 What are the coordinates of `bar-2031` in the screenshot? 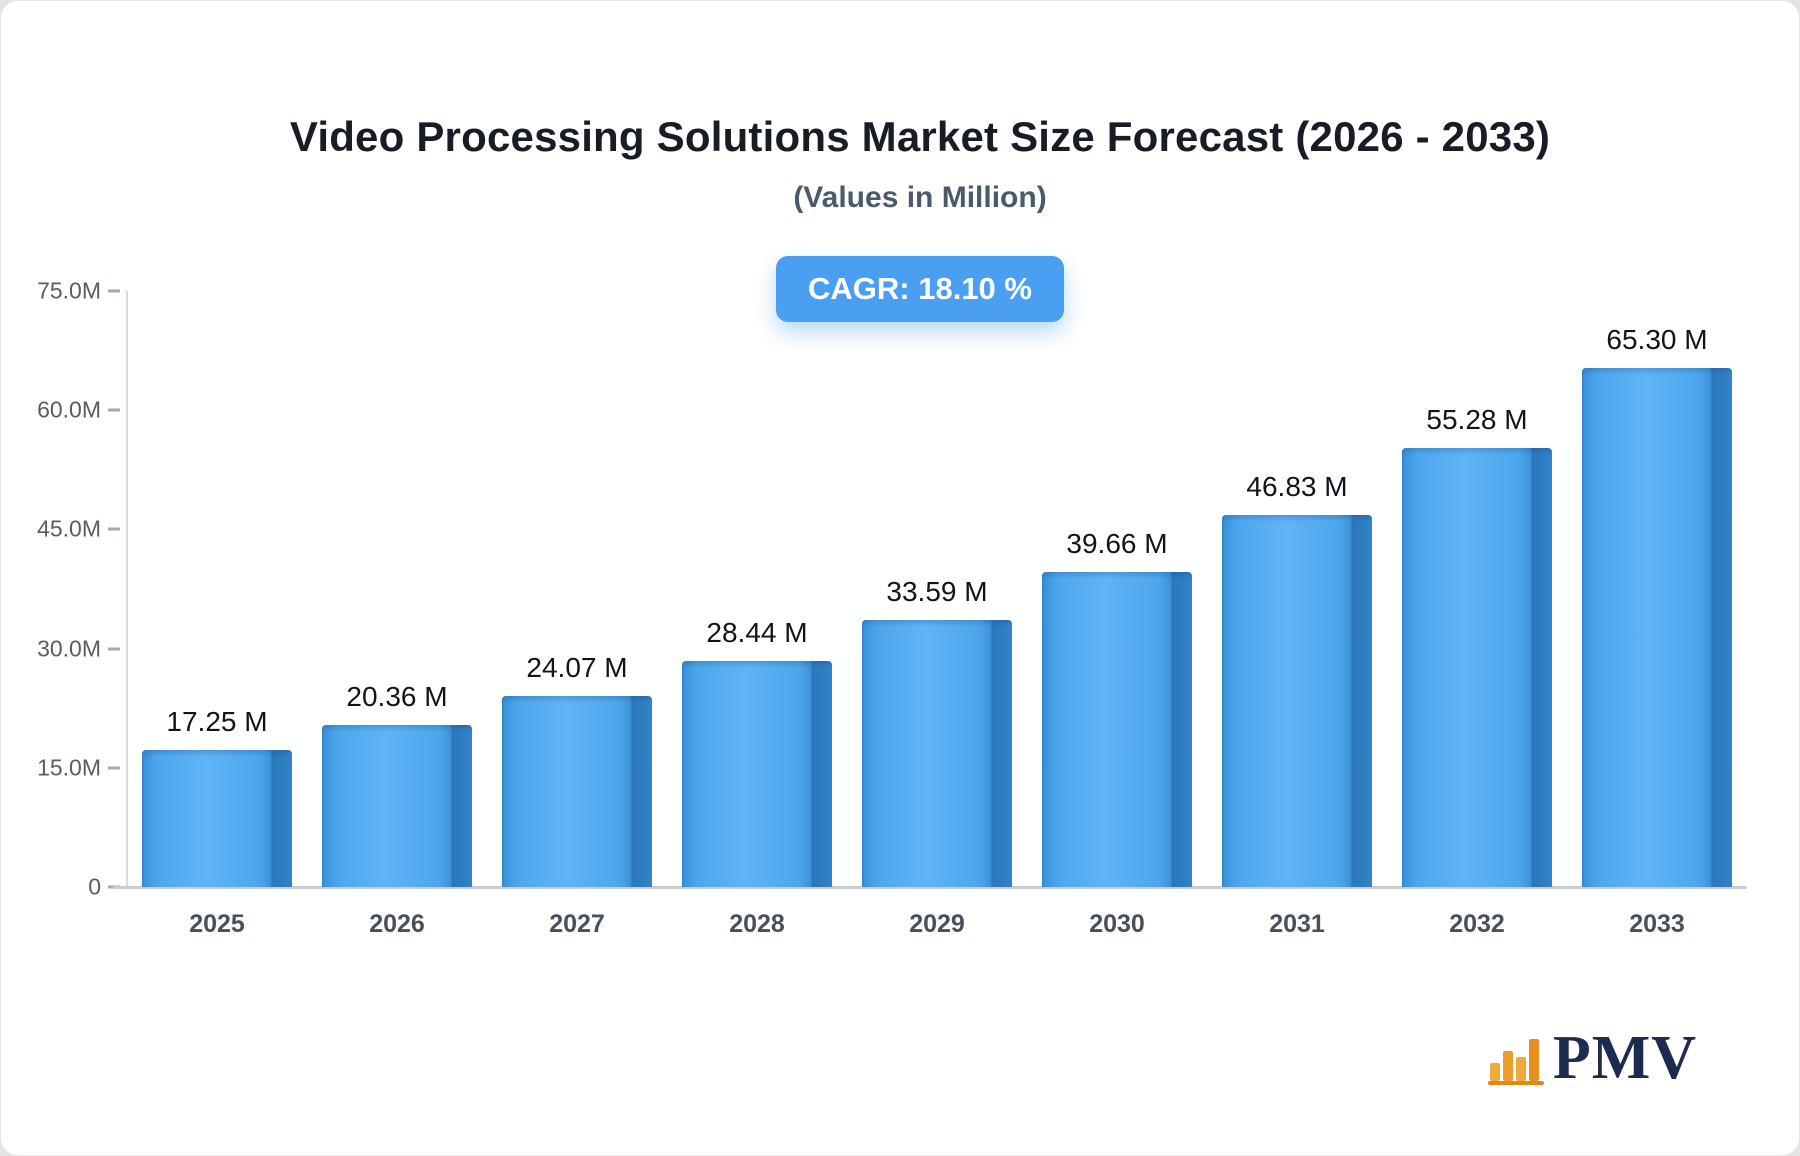 It's located at (1297, 700).